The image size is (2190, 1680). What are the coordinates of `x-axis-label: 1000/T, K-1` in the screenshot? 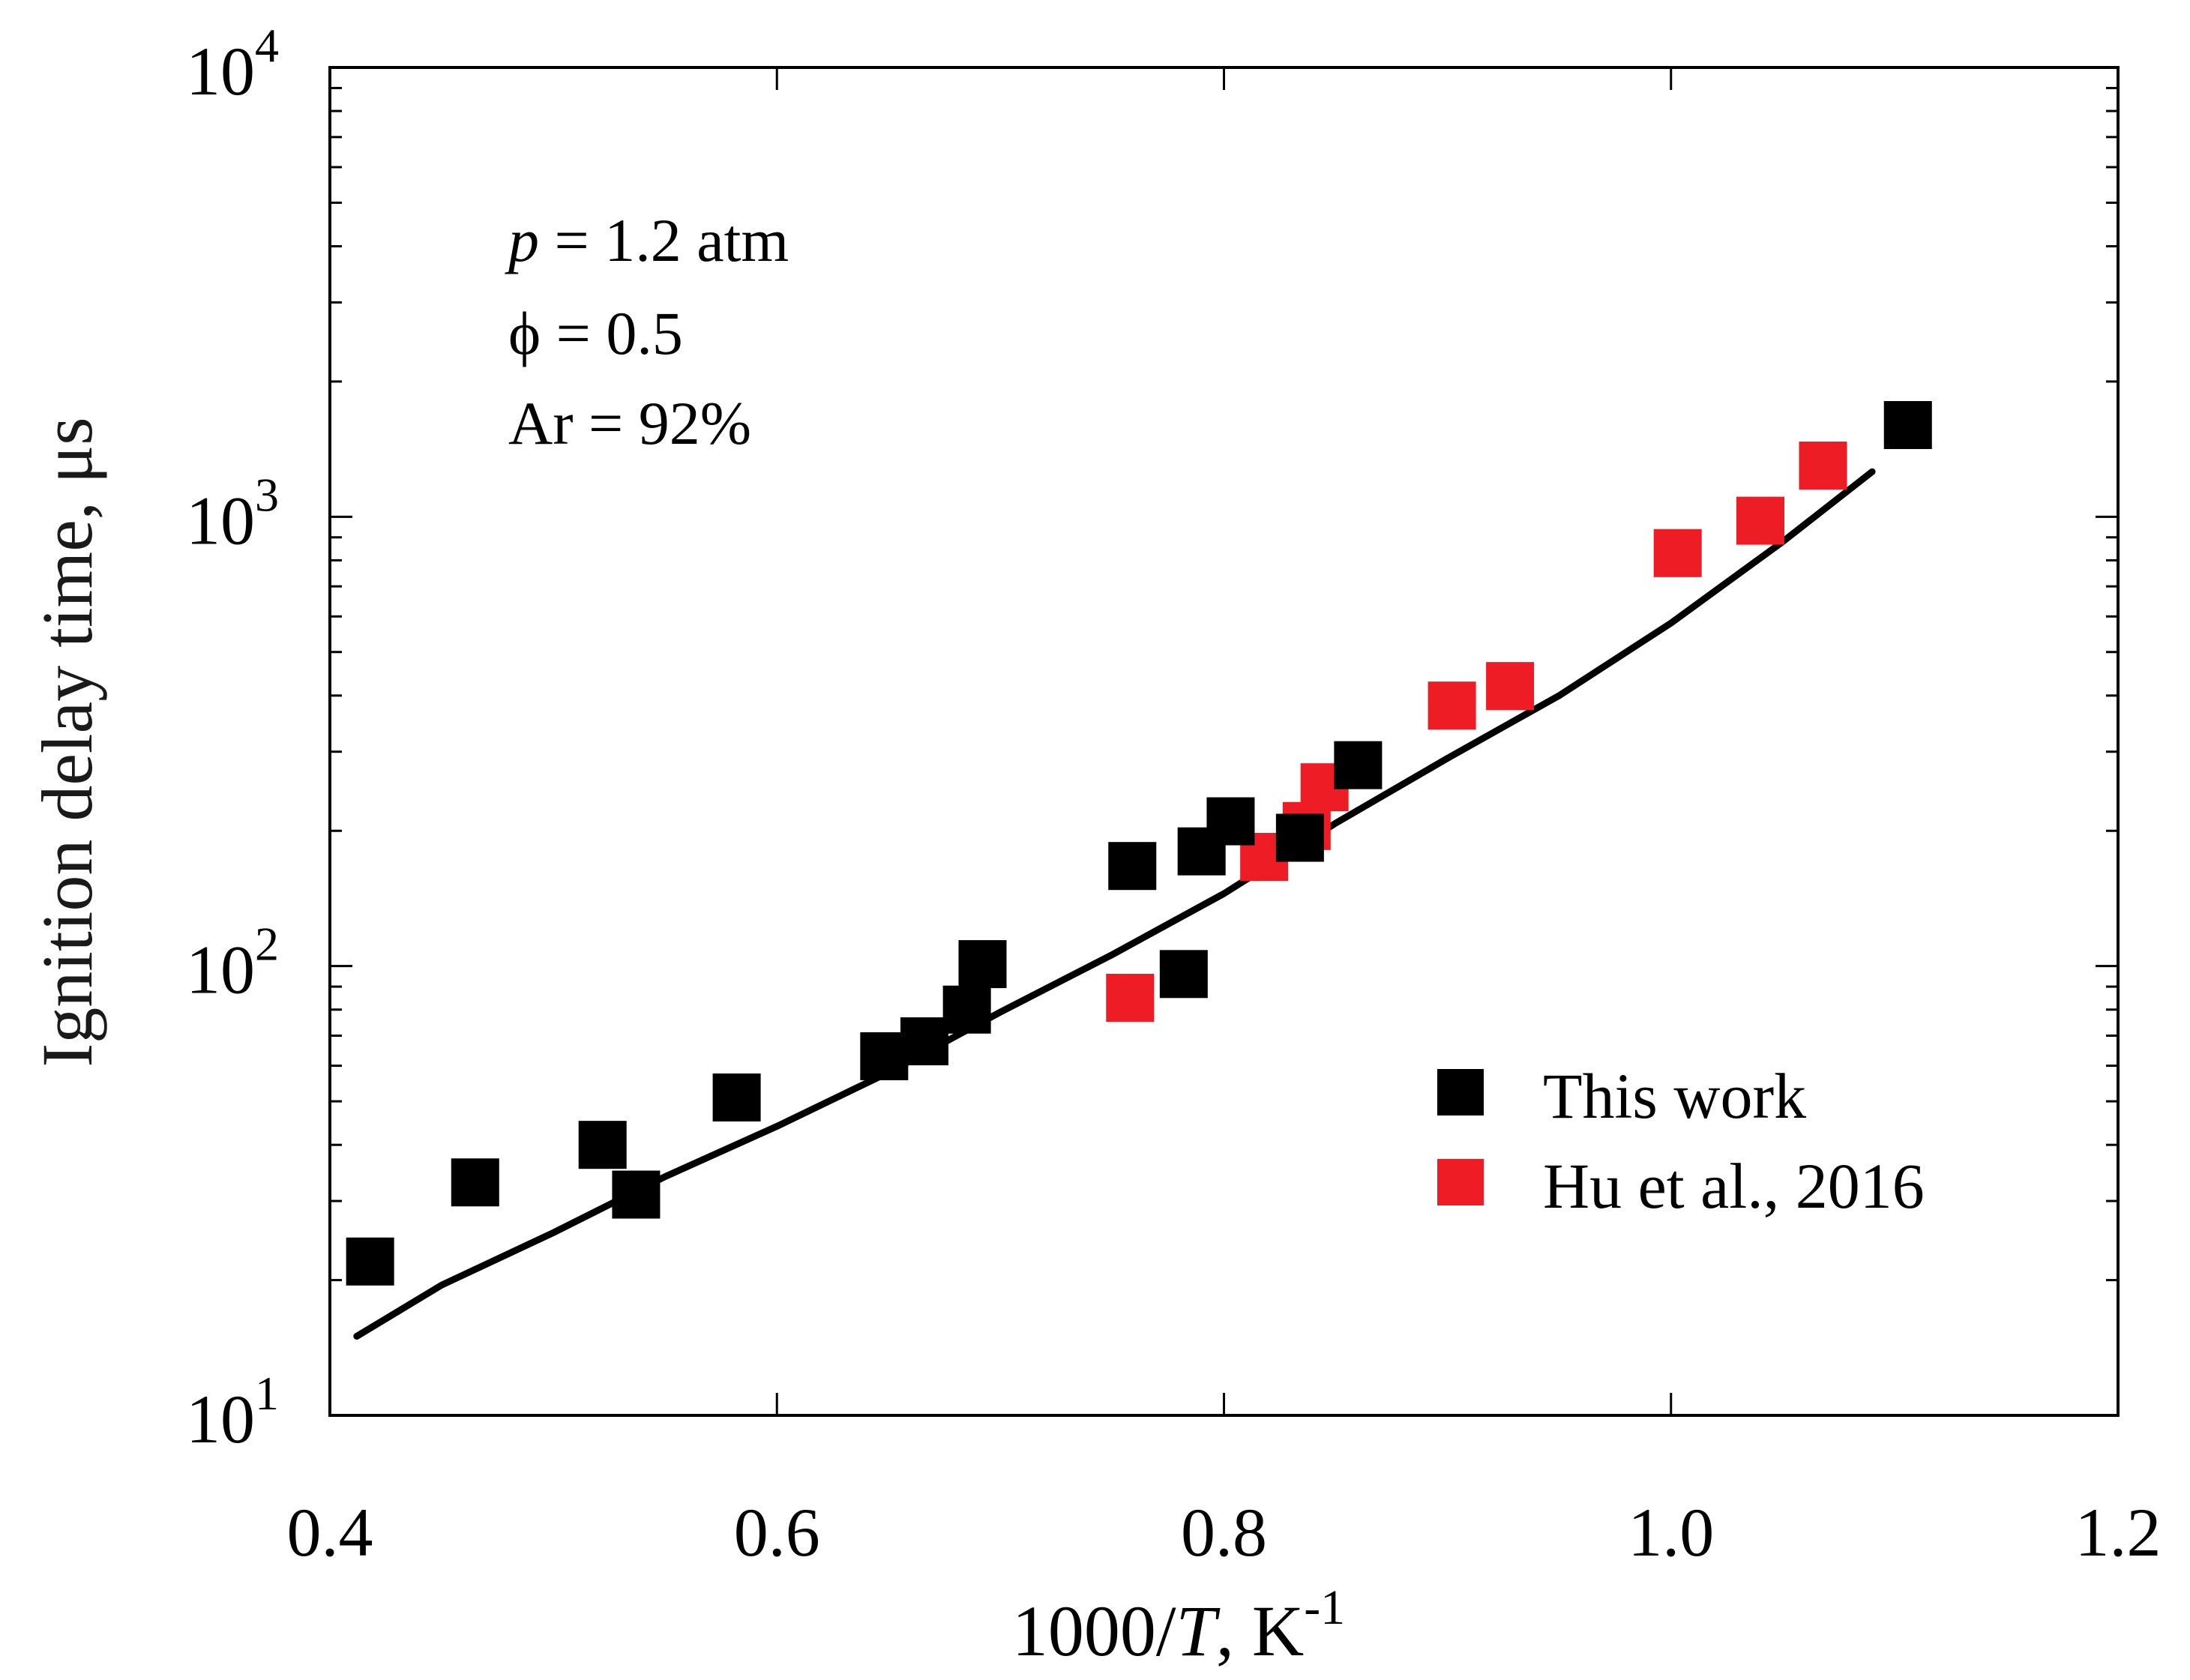 It's located at (1178, 1625).